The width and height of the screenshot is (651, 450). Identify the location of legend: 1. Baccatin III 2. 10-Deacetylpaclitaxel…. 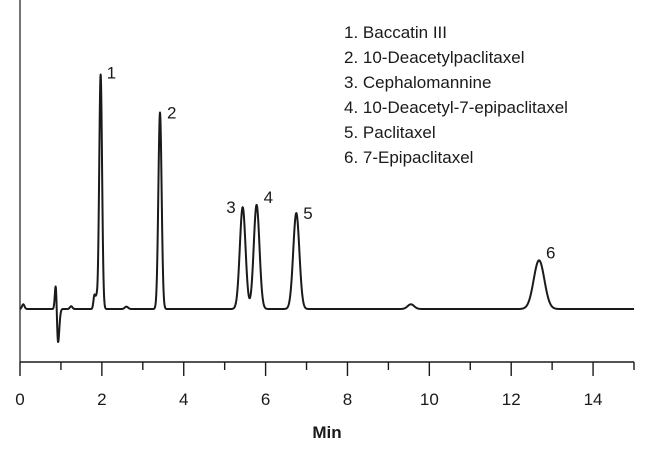
(456, 95).